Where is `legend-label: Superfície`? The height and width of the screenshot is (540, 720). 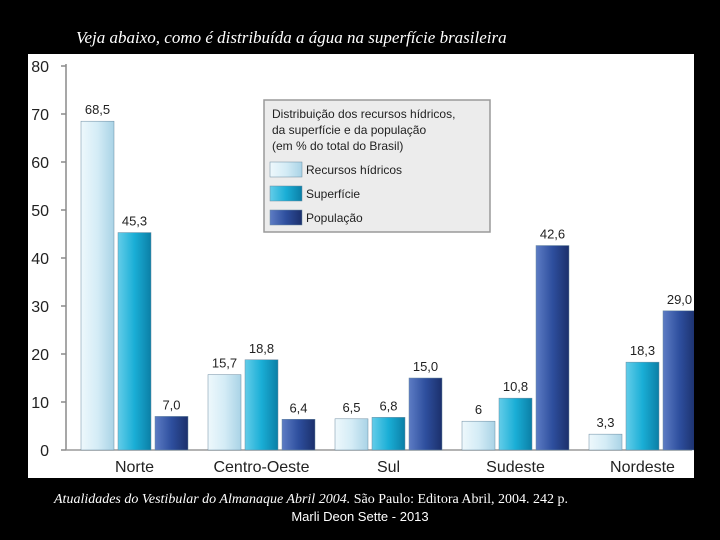
legend-label: Superfície is located at coordinates (333, 194).